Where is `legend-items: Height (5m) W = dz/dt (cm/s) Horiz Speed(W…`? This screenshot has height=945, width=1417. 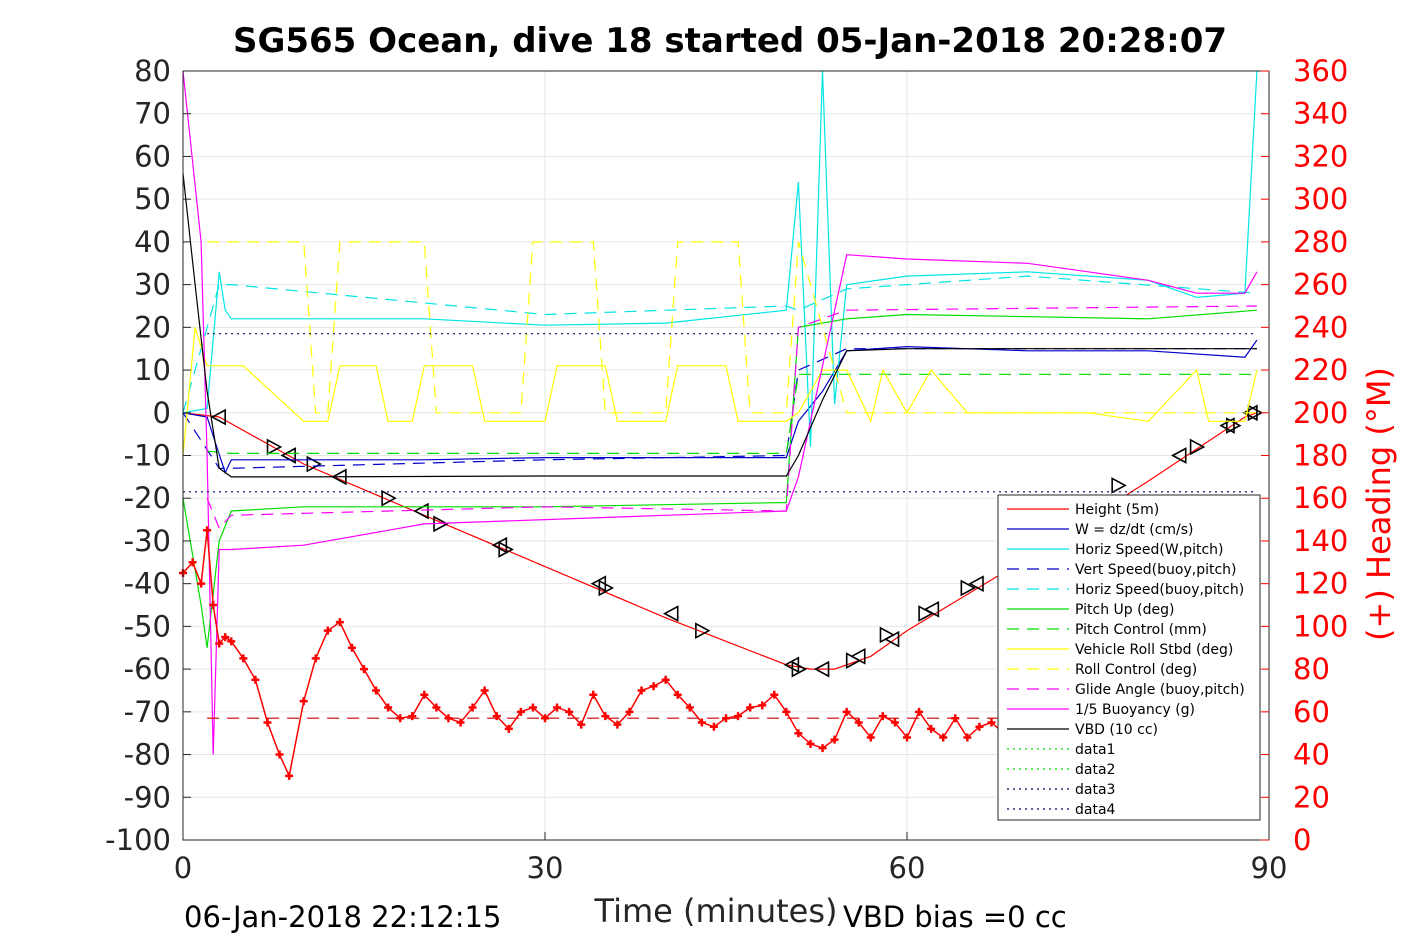
legend-items: Height (5m) W = dz/dt (cm/s) Horiz Speed(W… is located at coordinates (1126, 660).